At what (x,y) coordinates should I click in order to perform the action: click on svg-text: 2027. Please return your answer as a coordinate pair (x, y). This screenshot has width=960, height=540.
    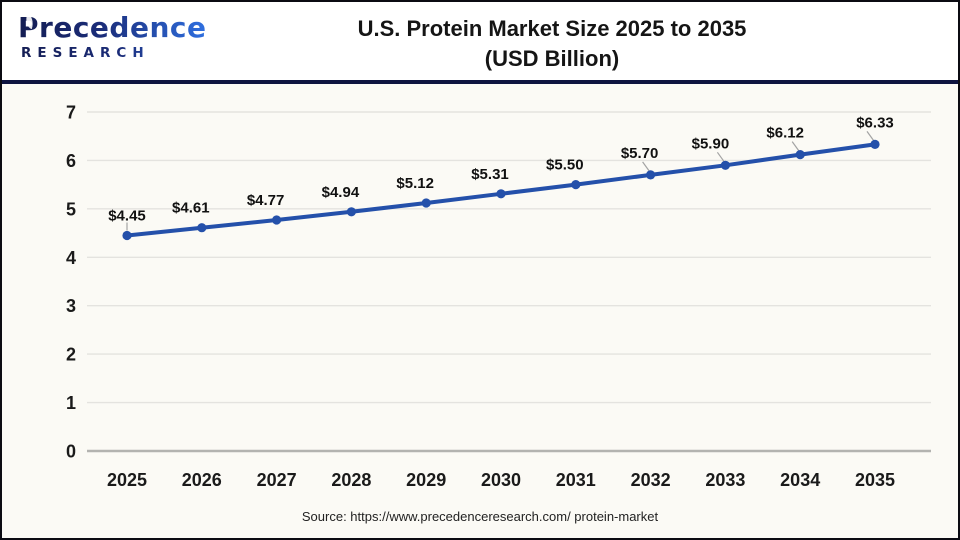
    Looking at the image, I should click on (277, 480).